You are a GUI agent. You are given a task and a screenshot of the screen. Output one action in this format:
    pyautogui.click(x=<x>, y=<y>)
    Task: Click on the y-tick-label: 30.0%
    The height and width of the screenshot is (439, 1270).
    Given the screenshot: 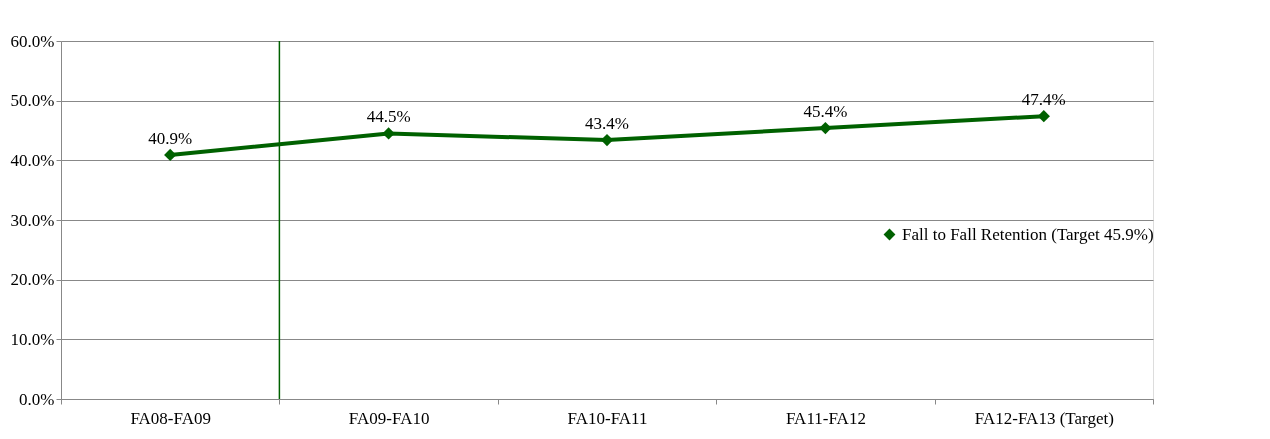 What is the action you would take?
    pyautogui.click(x=32, y=220)
    